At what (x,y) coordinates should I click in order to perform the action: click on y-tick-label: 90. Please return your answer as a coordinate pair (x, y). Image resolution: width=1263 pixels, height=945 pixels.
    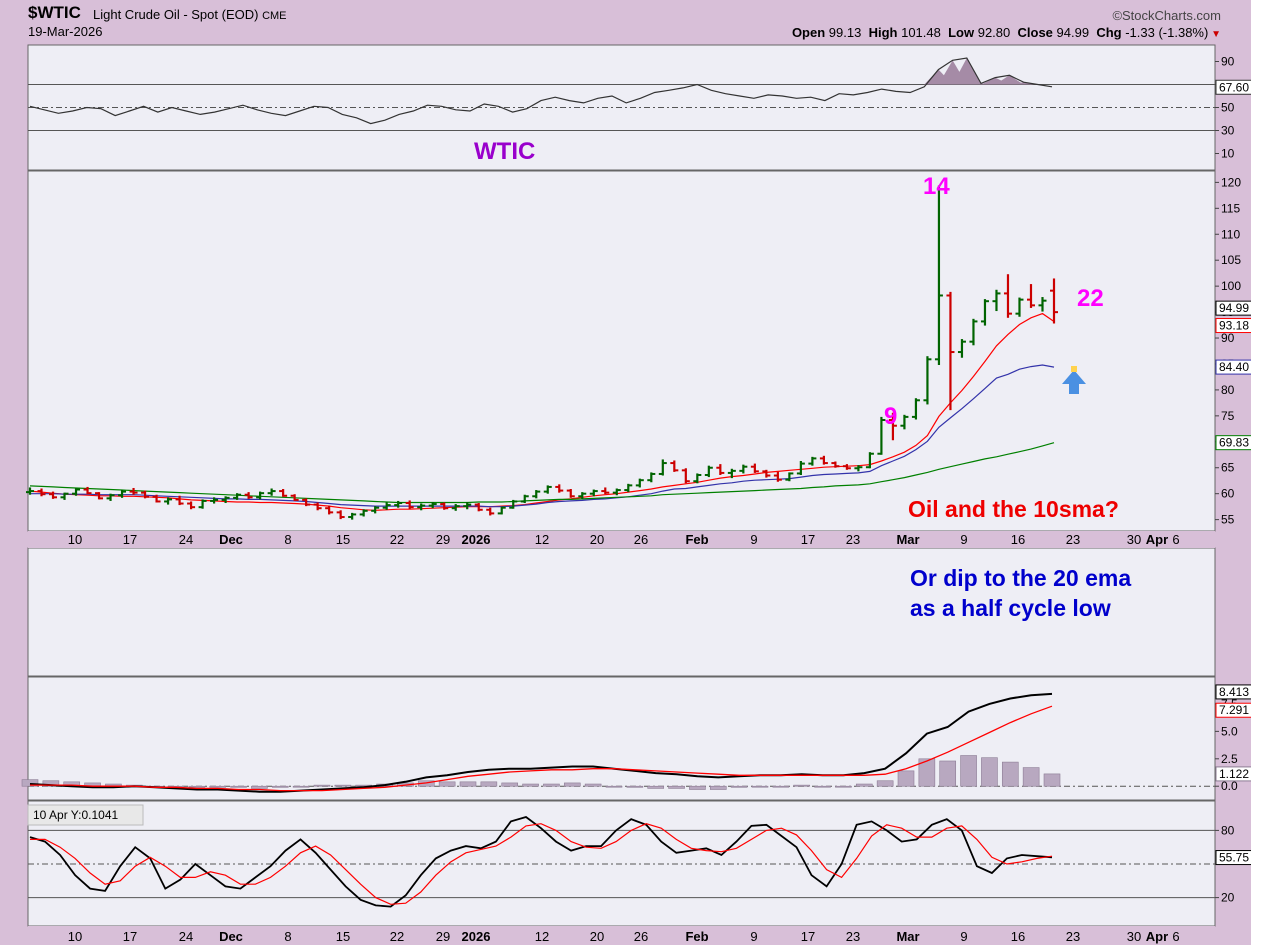
    Looking at the image, I should click on (1228, 338).